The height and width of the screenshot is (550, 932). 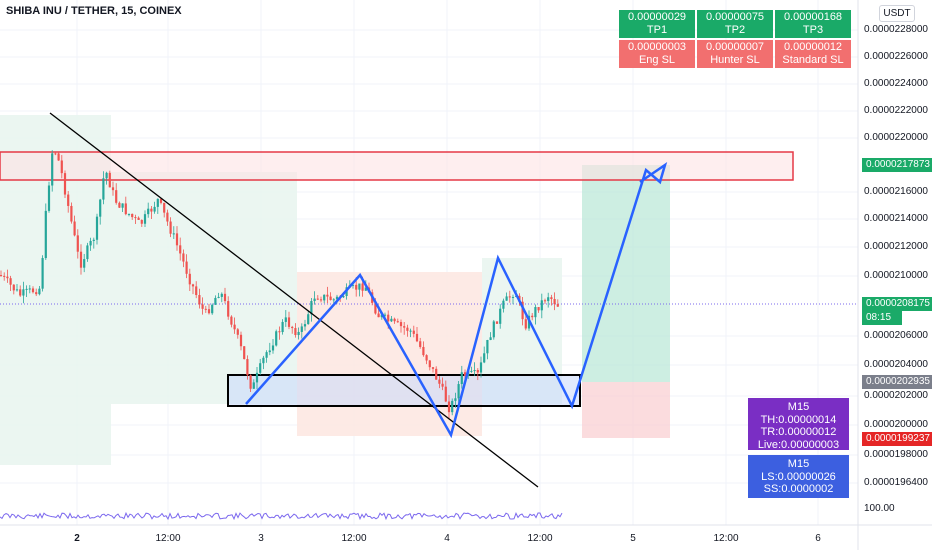 I want to click on y-tick: 0.0000226000, so click(x=896, y=56).